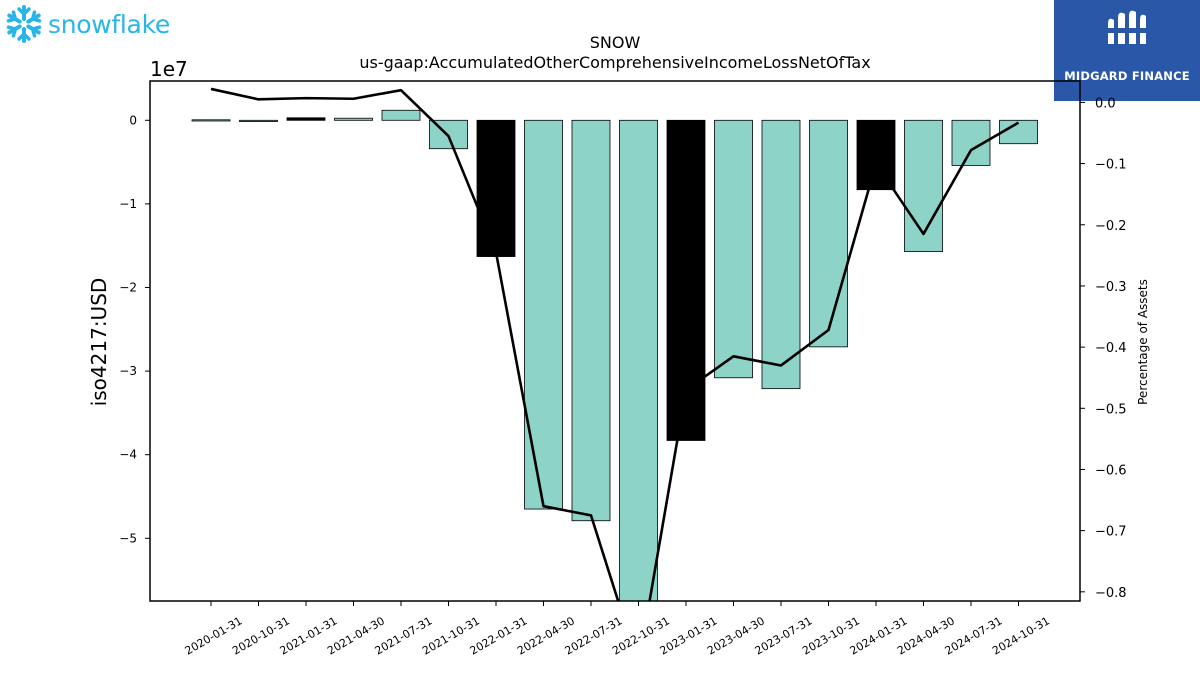 Image resolution: width=1200 pixels, height=675 pixels. Describe the element at coordinates (99, 342) in the screenshot. I see `y-axis-label: iso4217:USD` at that location.